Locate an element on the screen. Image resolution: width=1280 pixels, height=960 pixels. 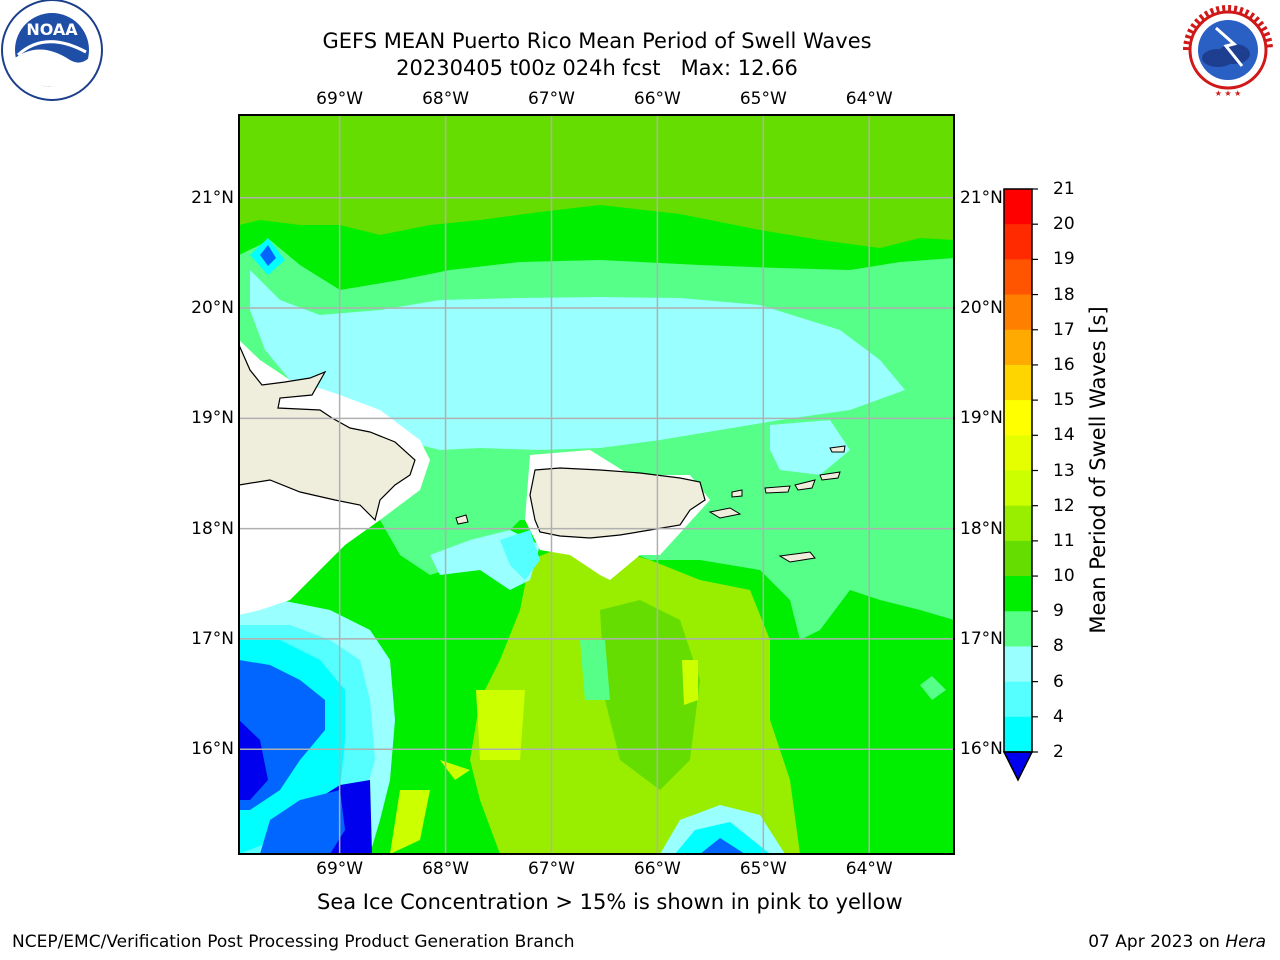
colorbar-tick-label: 16 is located at coordinates (1064, 364).